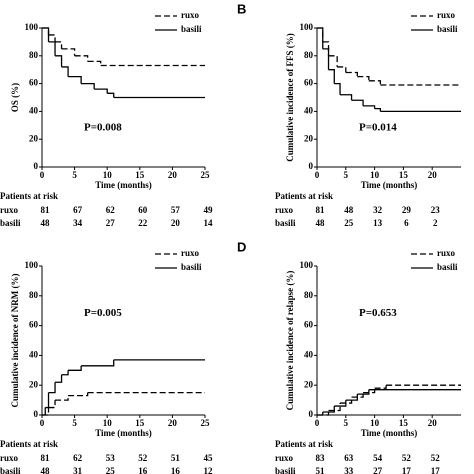 This screenshot has width=474, height=474. Describe the element at coordinates (78, 470) in the screenshot. I see `risk-count: 31` at that location.